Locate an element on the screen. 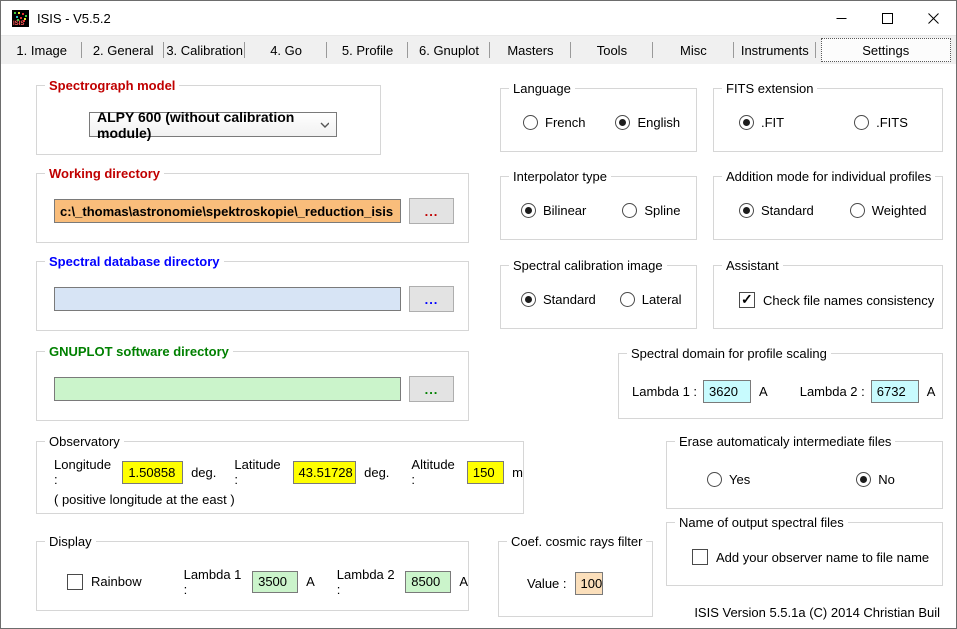 This screenshot has height=629, width=957. tab-gnuplot: 6. Gnuplot is located at coordinates (449, 50).